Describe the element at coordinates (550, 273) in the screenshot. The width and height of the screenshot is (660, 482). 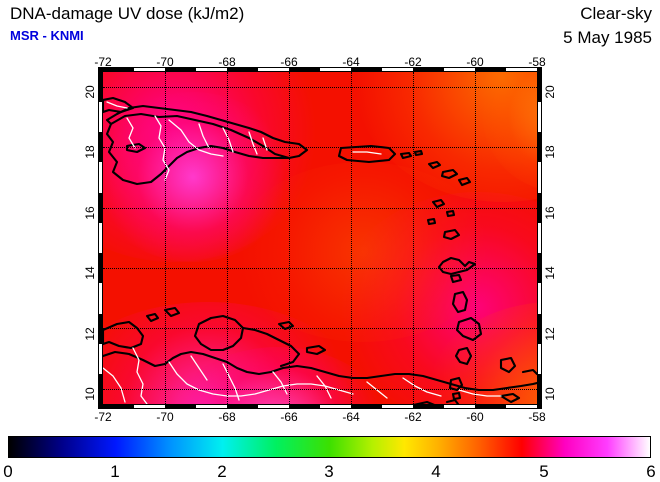
I see `y-axis-tick-right: 14` at that location.